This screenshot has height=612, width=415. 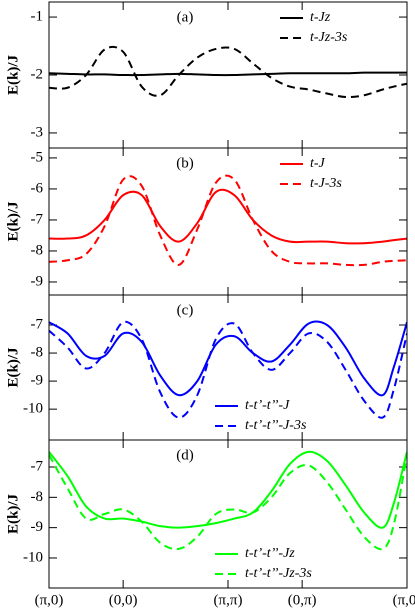 What do you see at coordinates (228, 600) in the screenshot?
I see `x-tick-label: (π,π)` at bounding box center [228, 600].